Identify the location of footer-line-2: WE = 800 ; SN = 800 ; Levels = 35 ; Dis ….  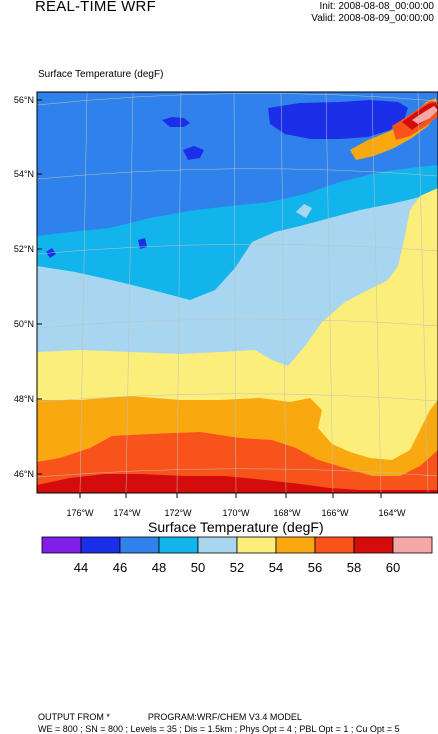
(219, 729).